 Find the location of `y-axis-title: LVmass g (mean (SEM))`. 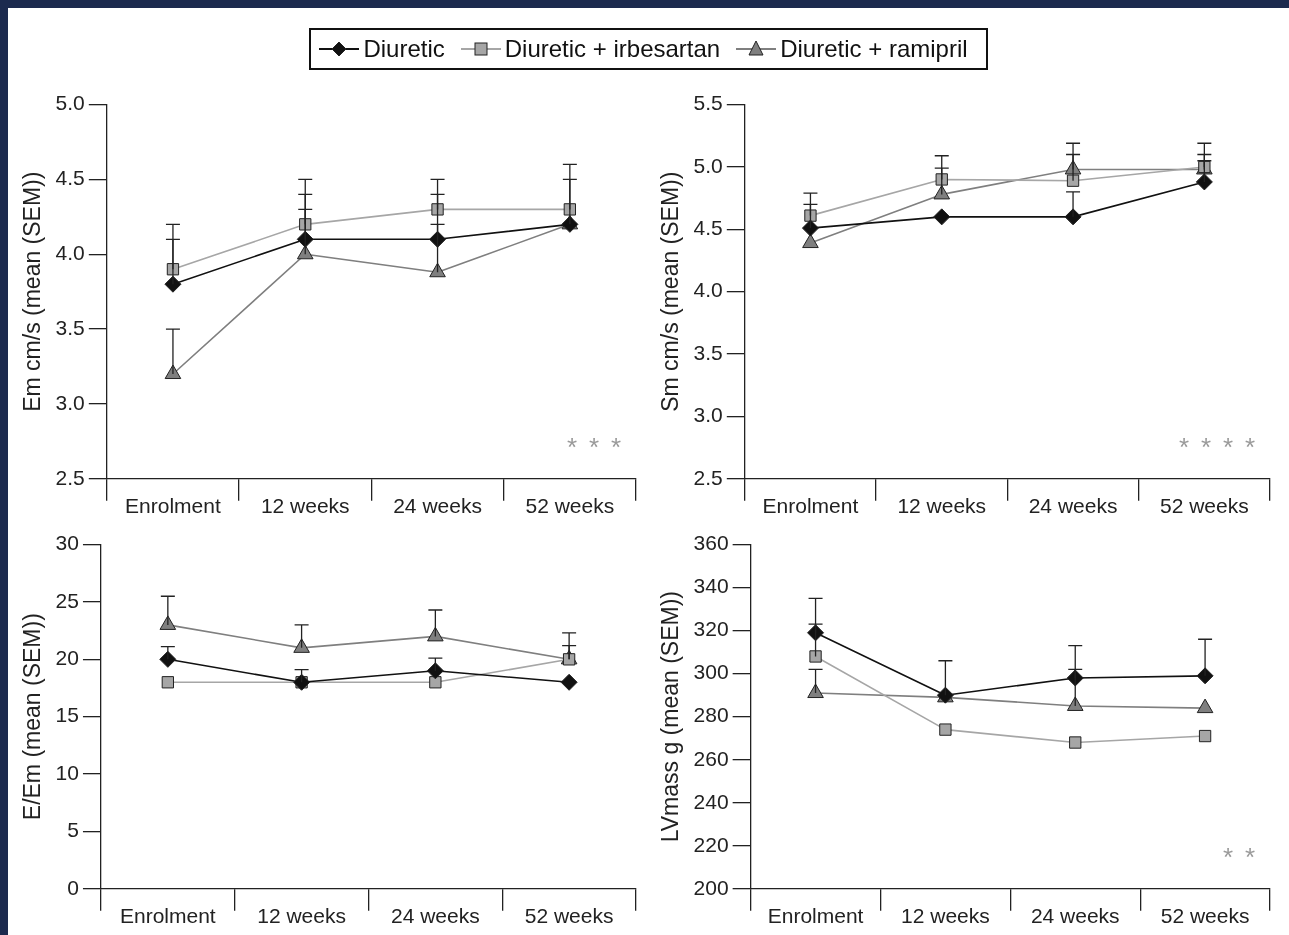

y-axis-title: LVmass g (mean (SEM)) is located at coordinates (670, 717).